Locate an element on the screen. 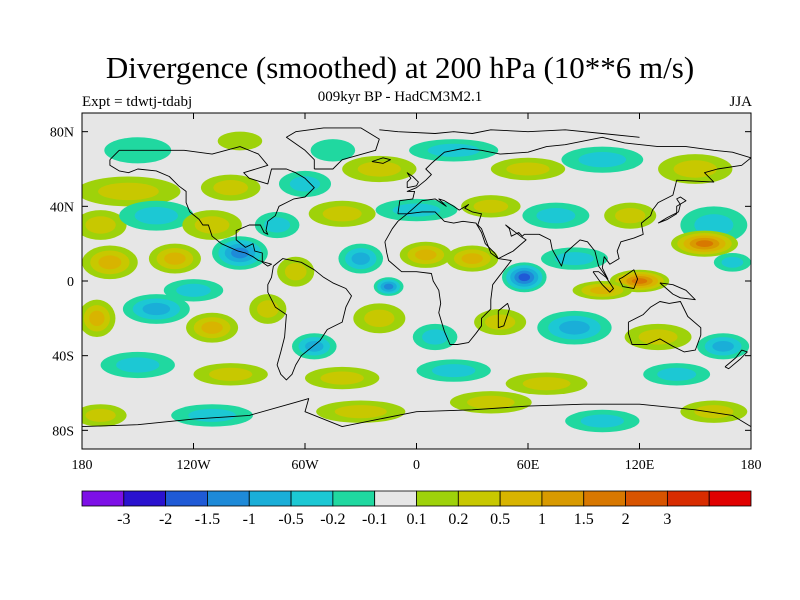  x-tick-label: 120E is located at coordinates (640, 465).